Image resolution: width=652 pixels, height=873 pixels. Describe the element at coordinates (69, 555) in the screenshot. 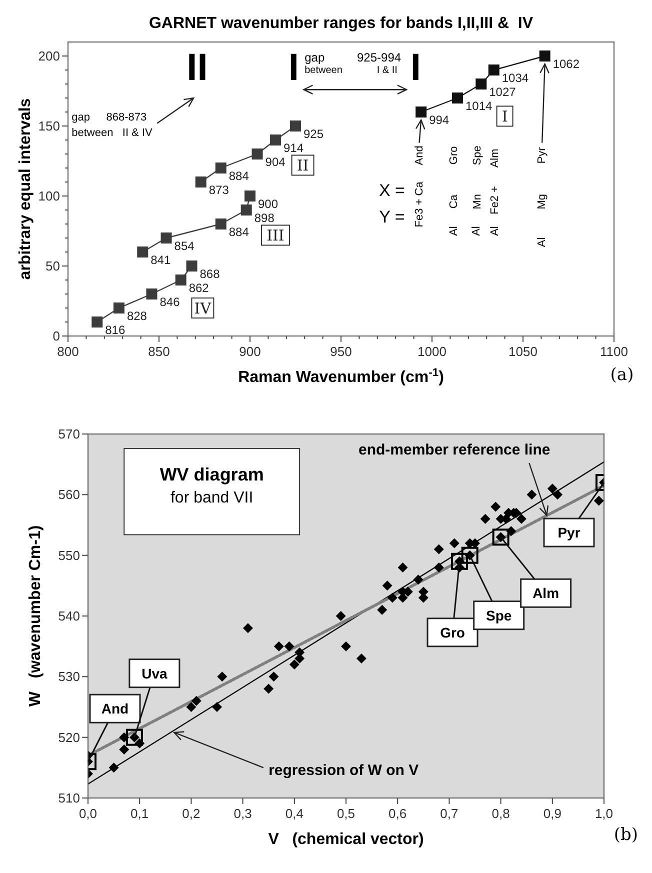

I see `y-tick-label: 550` at that location.